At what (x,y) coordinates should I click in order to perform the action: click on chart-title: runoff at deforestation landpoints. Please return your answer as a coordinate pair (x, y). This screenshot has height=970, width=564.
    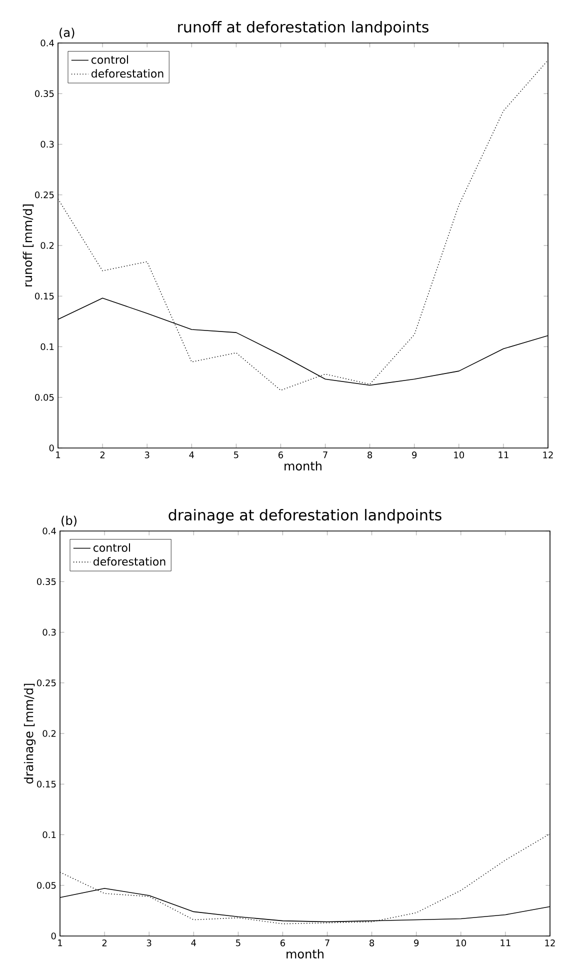
    Looking at the image, I should click on (303, 28).